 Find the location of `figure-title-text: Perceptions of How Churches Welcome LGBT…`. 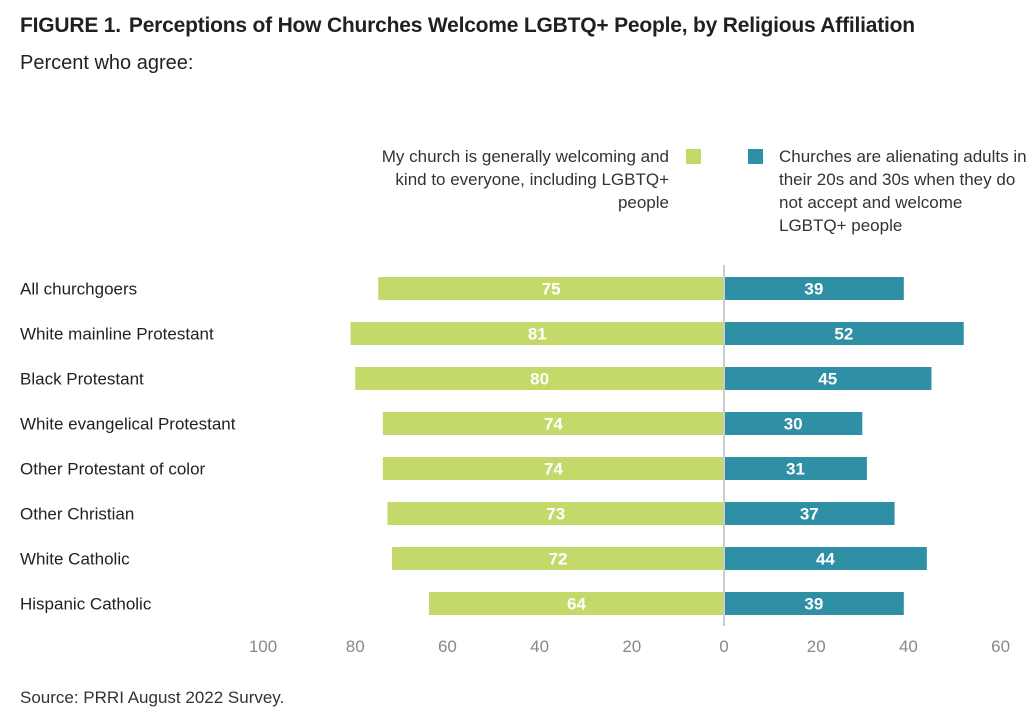

figure-title-text: Perceptions of How Churches Welcome LGBT… is located at coordinates (521, 25).